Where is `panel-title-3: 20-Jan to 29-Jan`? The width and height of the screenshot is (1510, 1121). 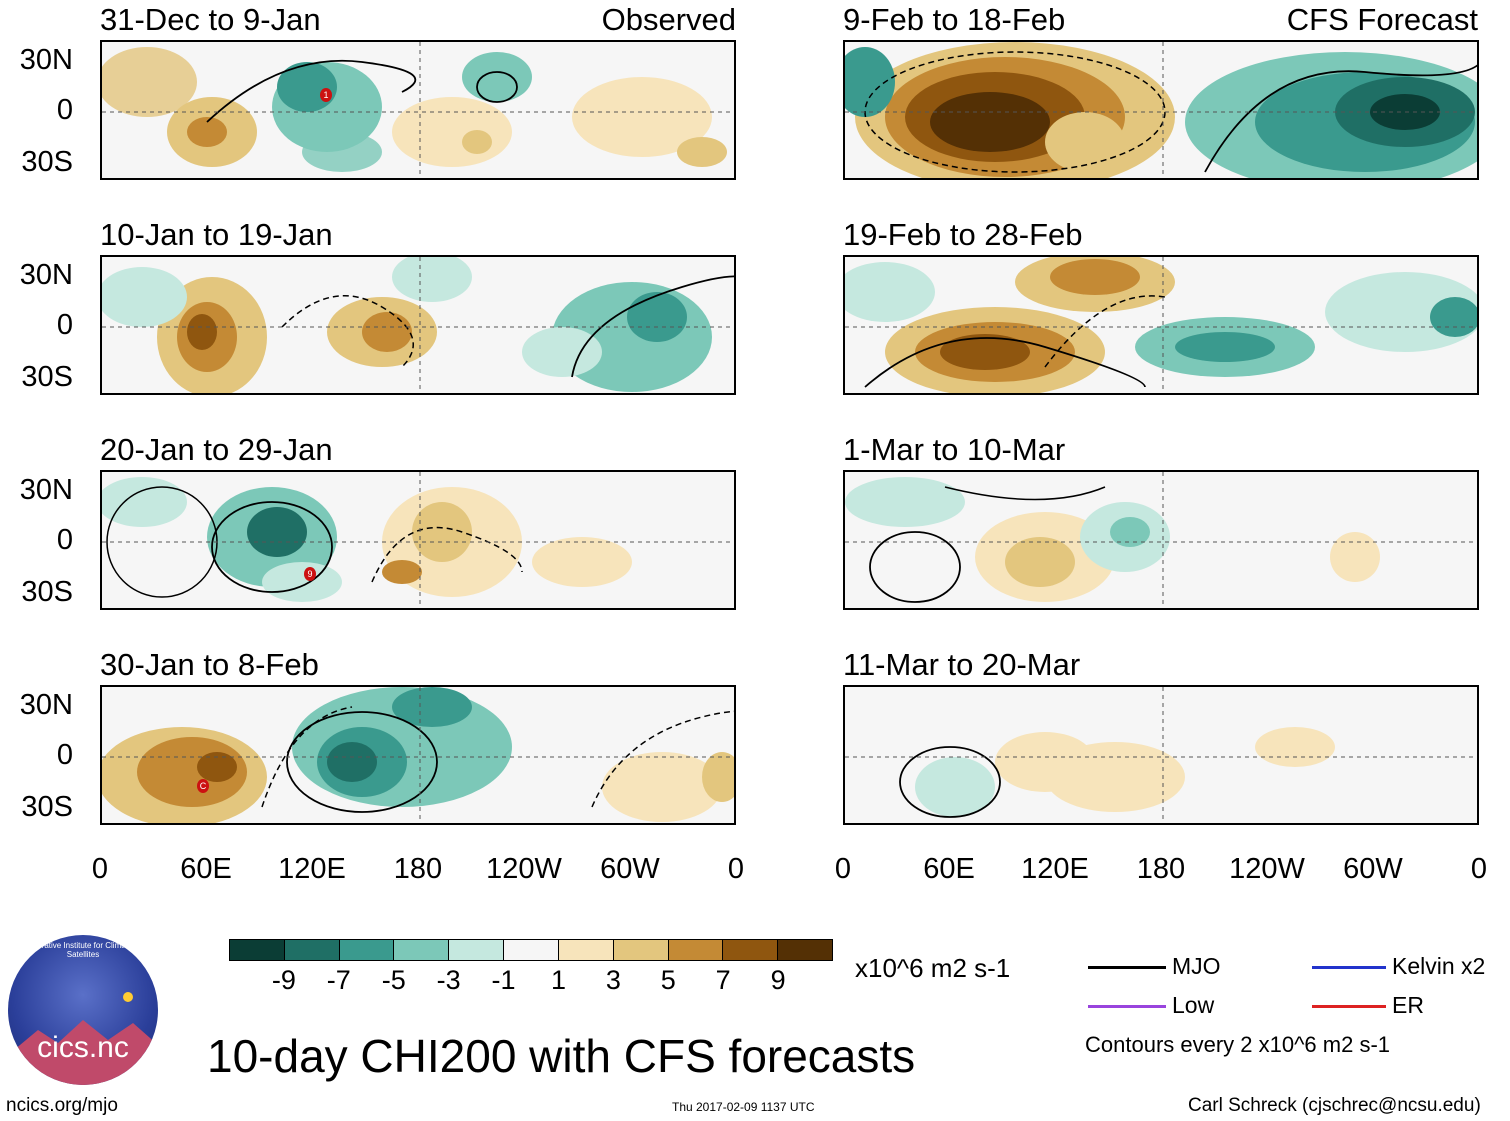 panel-title-3: 20-Jan to 29-Jan is located at coordinates (216, 449).